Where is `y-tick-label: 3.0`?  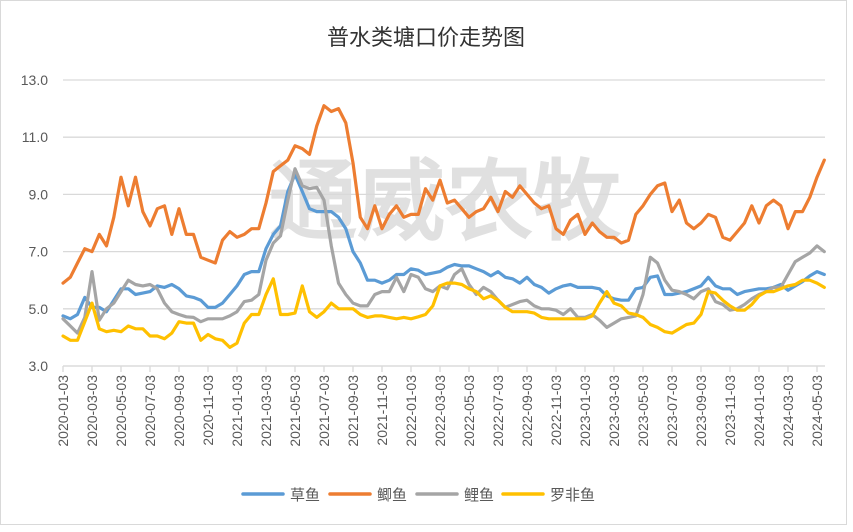 y-tick-label: 3.0 is located at coordinates (39, 366).